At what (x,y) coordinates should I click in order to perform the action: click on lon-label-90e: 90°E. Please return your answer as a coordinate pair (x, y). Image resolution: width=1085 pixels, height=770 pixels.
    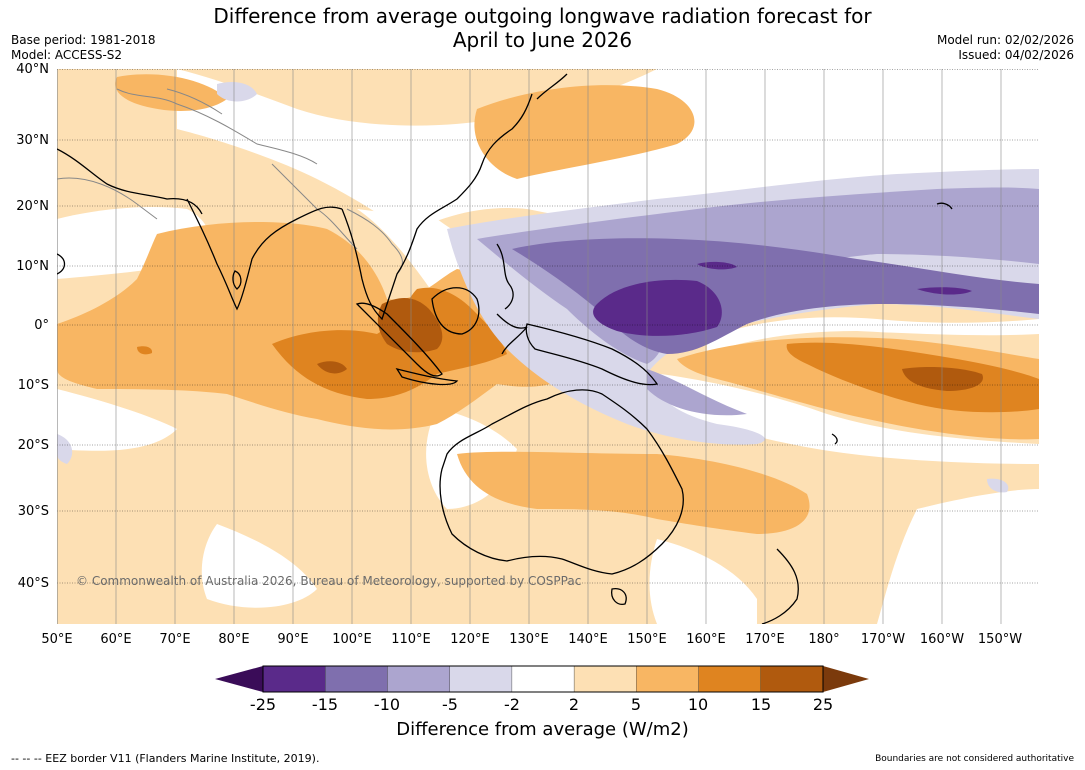
    Looking at the image, I should click on (293, 639).